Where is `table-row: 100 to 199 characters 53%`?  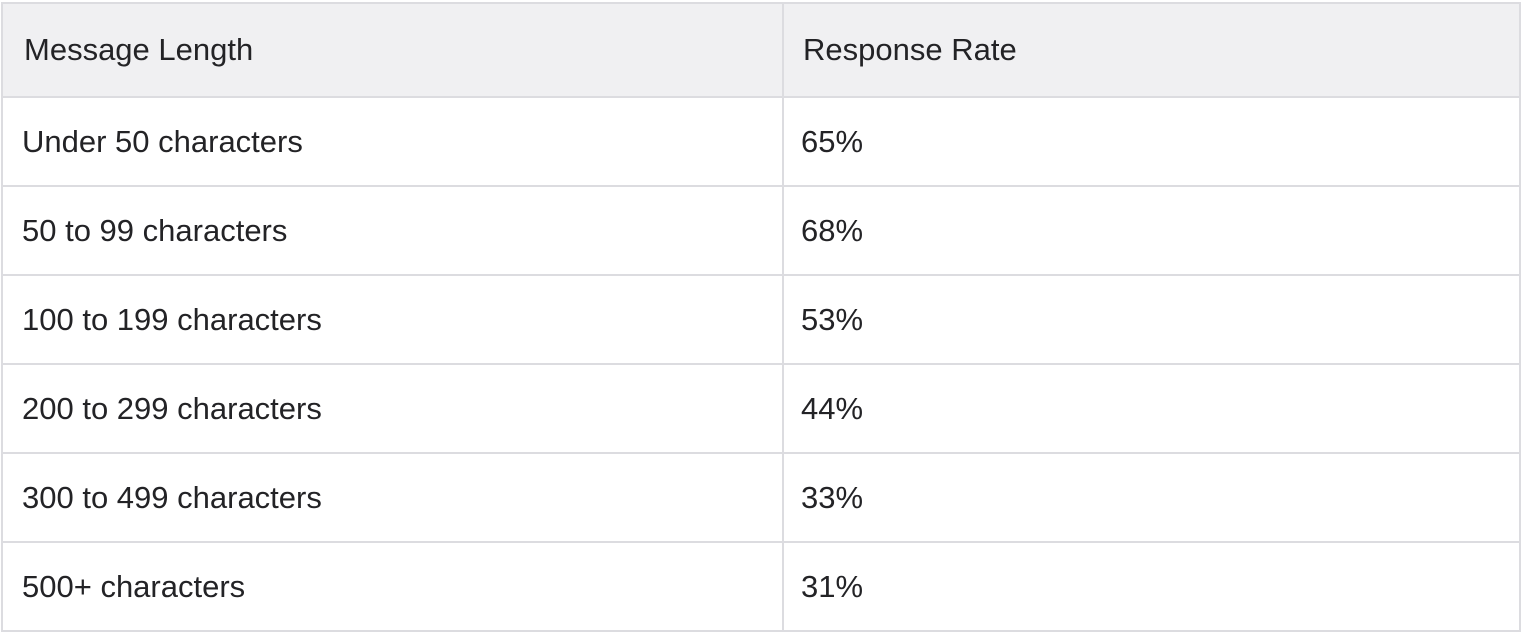 table-row: 100 to 199 characters 53% is located at coordinates (761, 319).